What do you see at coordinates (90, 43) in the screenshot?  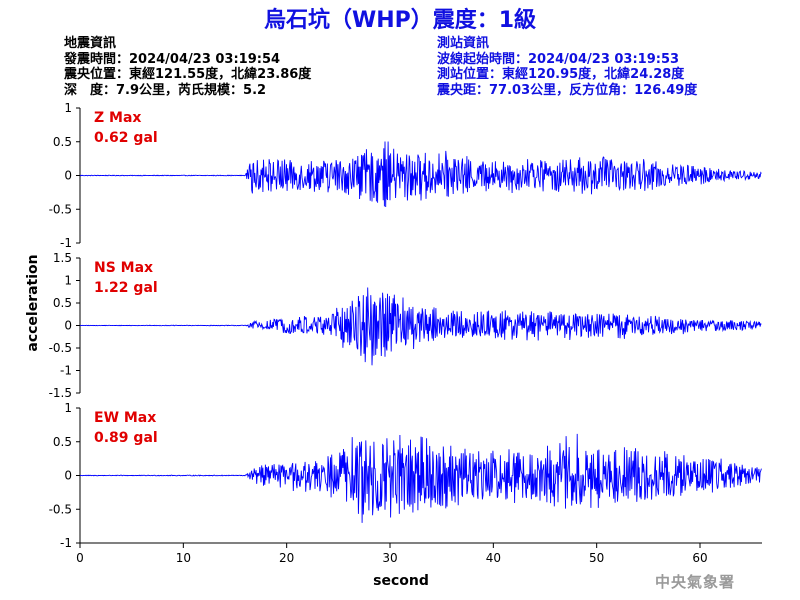 I see `event-info-heading: 地震資訊` at bounding box center [90, 43].